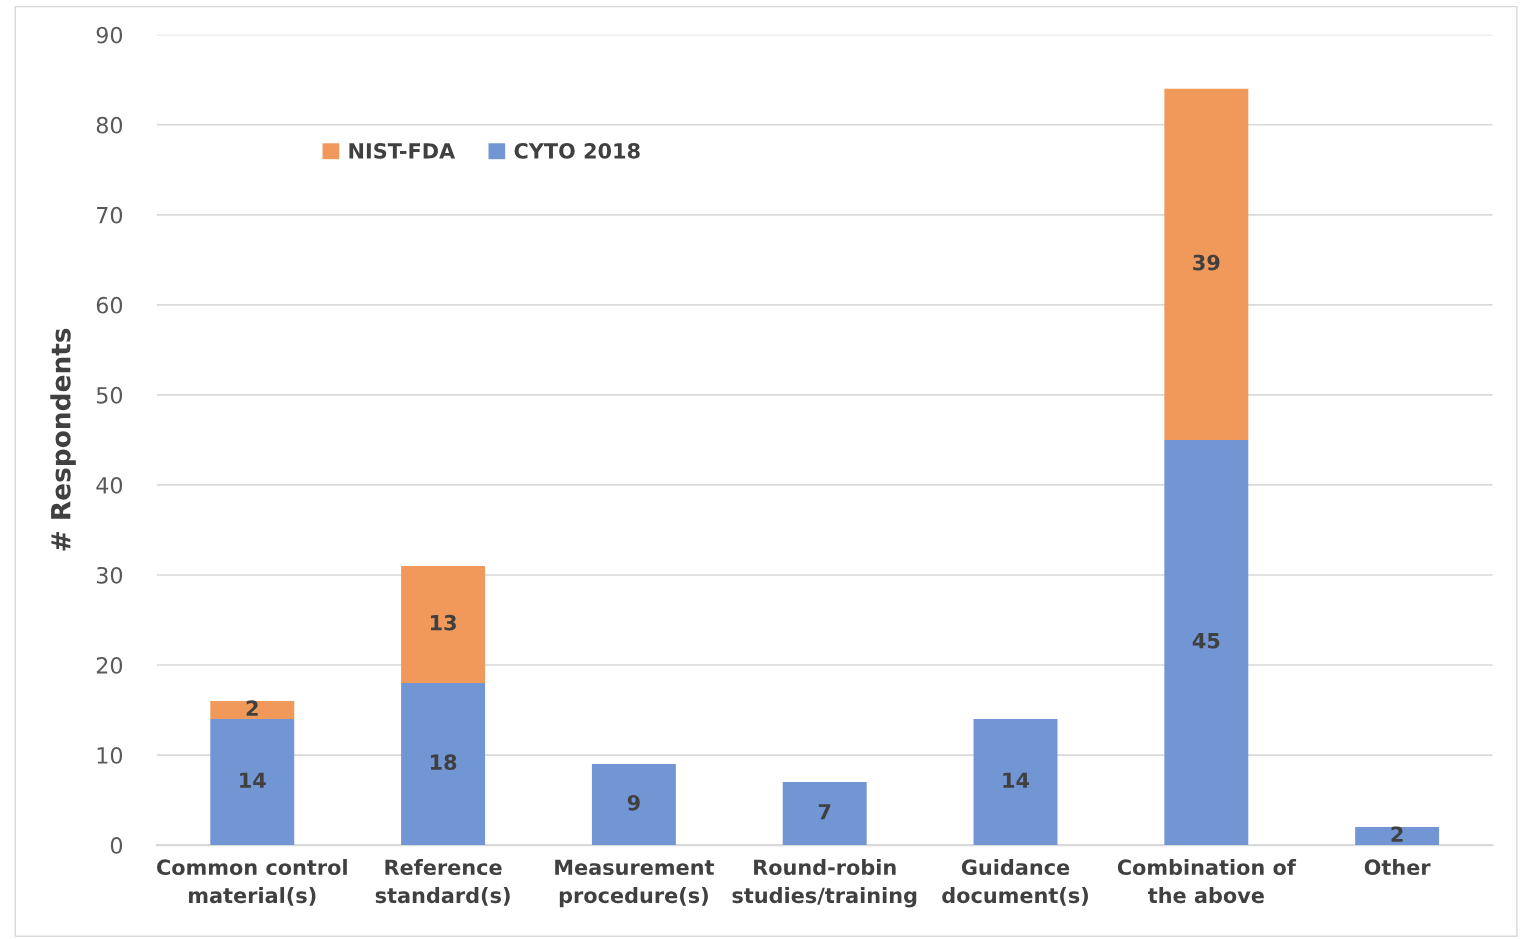 This screenshot has width=1523, height=939. What do you see at coordinates (1397, 867) in the screenshot?
I see `x-tick-label: Other` at bounding box center [1397, 867].